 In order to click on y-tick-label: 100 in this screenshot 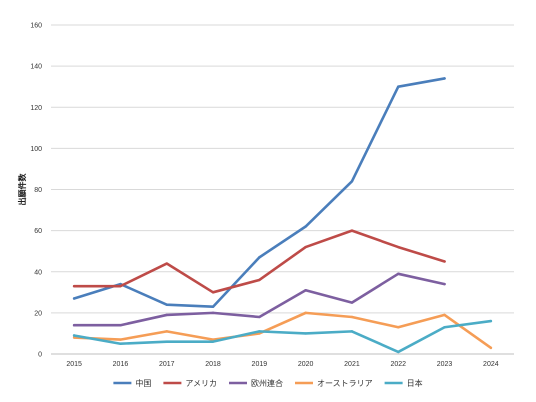, I will do `click(36, 149)`.